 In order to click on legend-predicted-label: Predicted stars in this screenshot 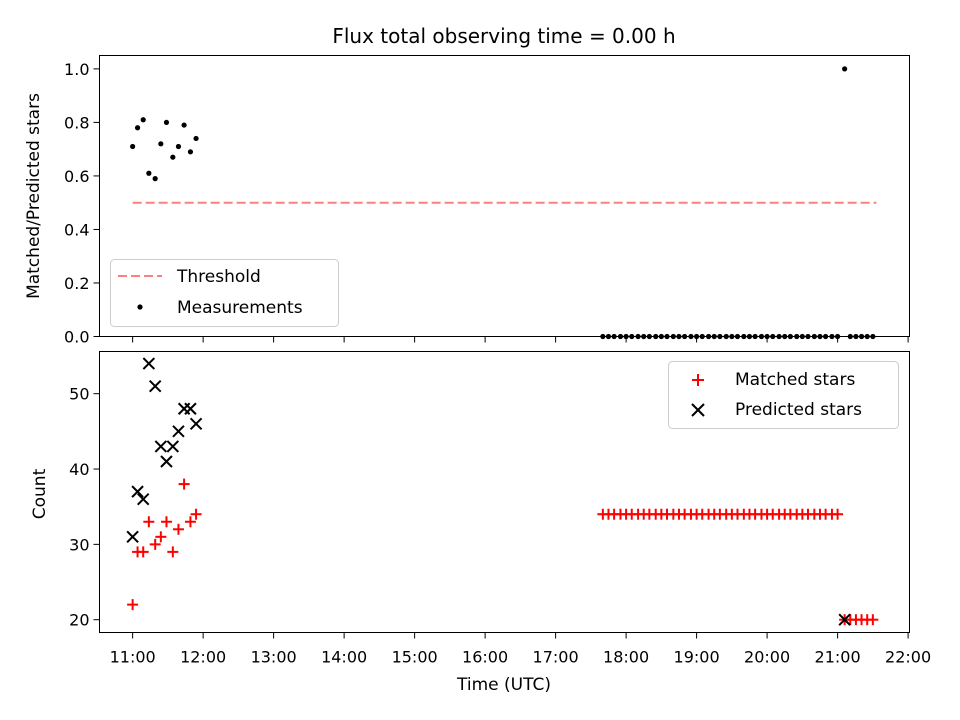, I will do `click(798, 410)`.